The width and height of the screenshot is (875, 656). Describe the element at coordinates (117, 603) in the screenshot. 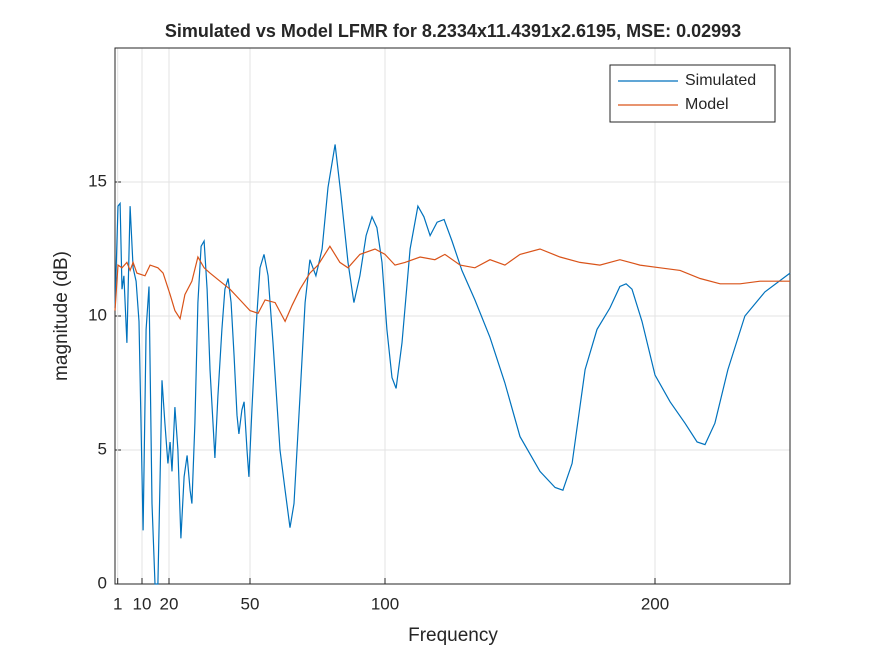

I see `x-tick-label: 1` at that location.